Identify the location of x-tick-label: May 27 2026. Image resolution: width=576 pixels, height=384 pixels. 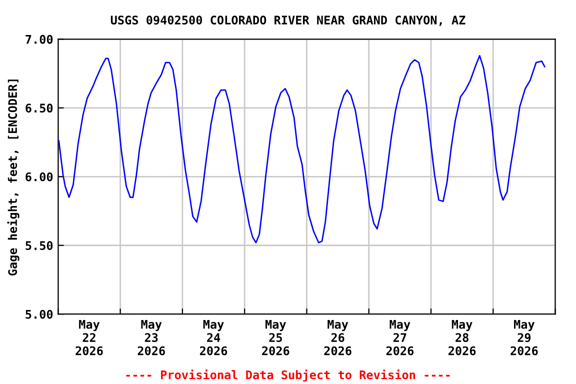
(400, 338).